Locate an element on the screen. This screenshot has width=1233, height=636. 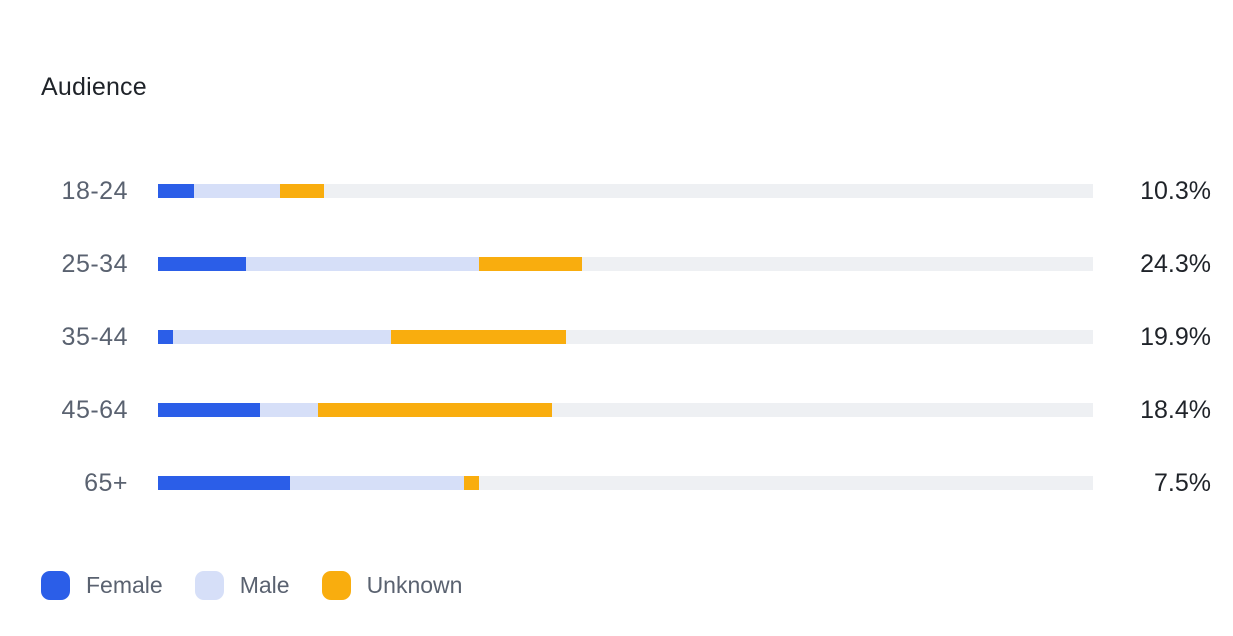
legend-item-male: Male is located at coordinates (242, 585).